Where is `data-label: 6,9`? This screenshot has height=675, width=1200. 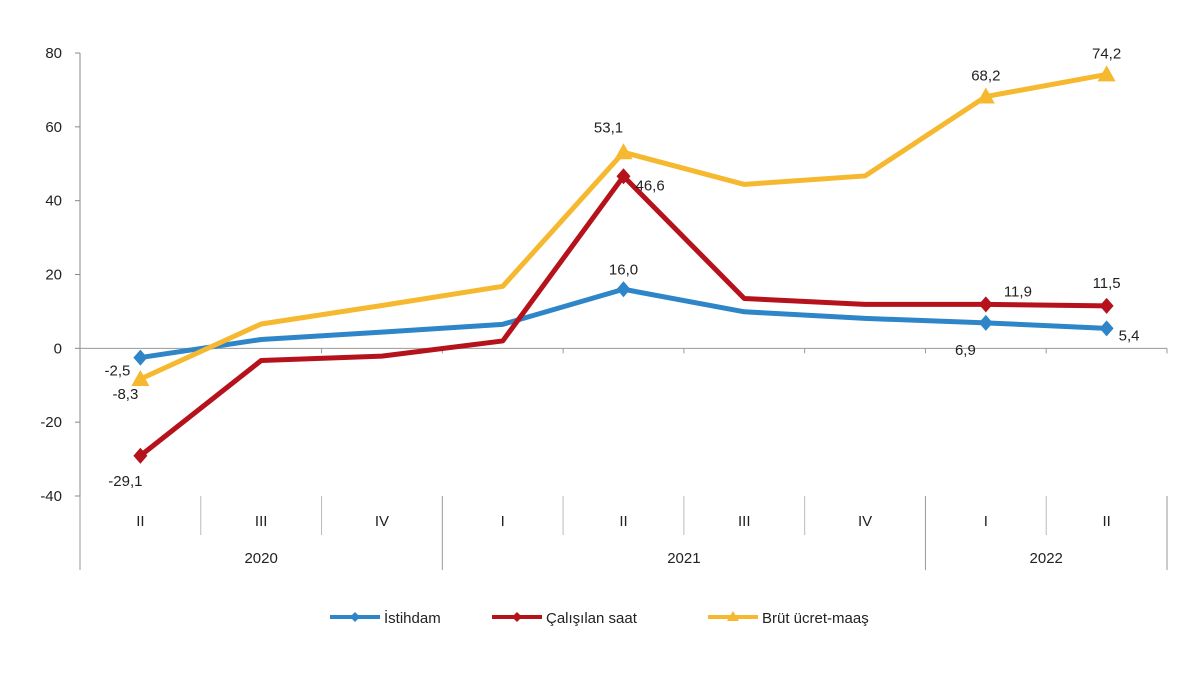
data-label: 6,9 is located at coordinates (965, 350).